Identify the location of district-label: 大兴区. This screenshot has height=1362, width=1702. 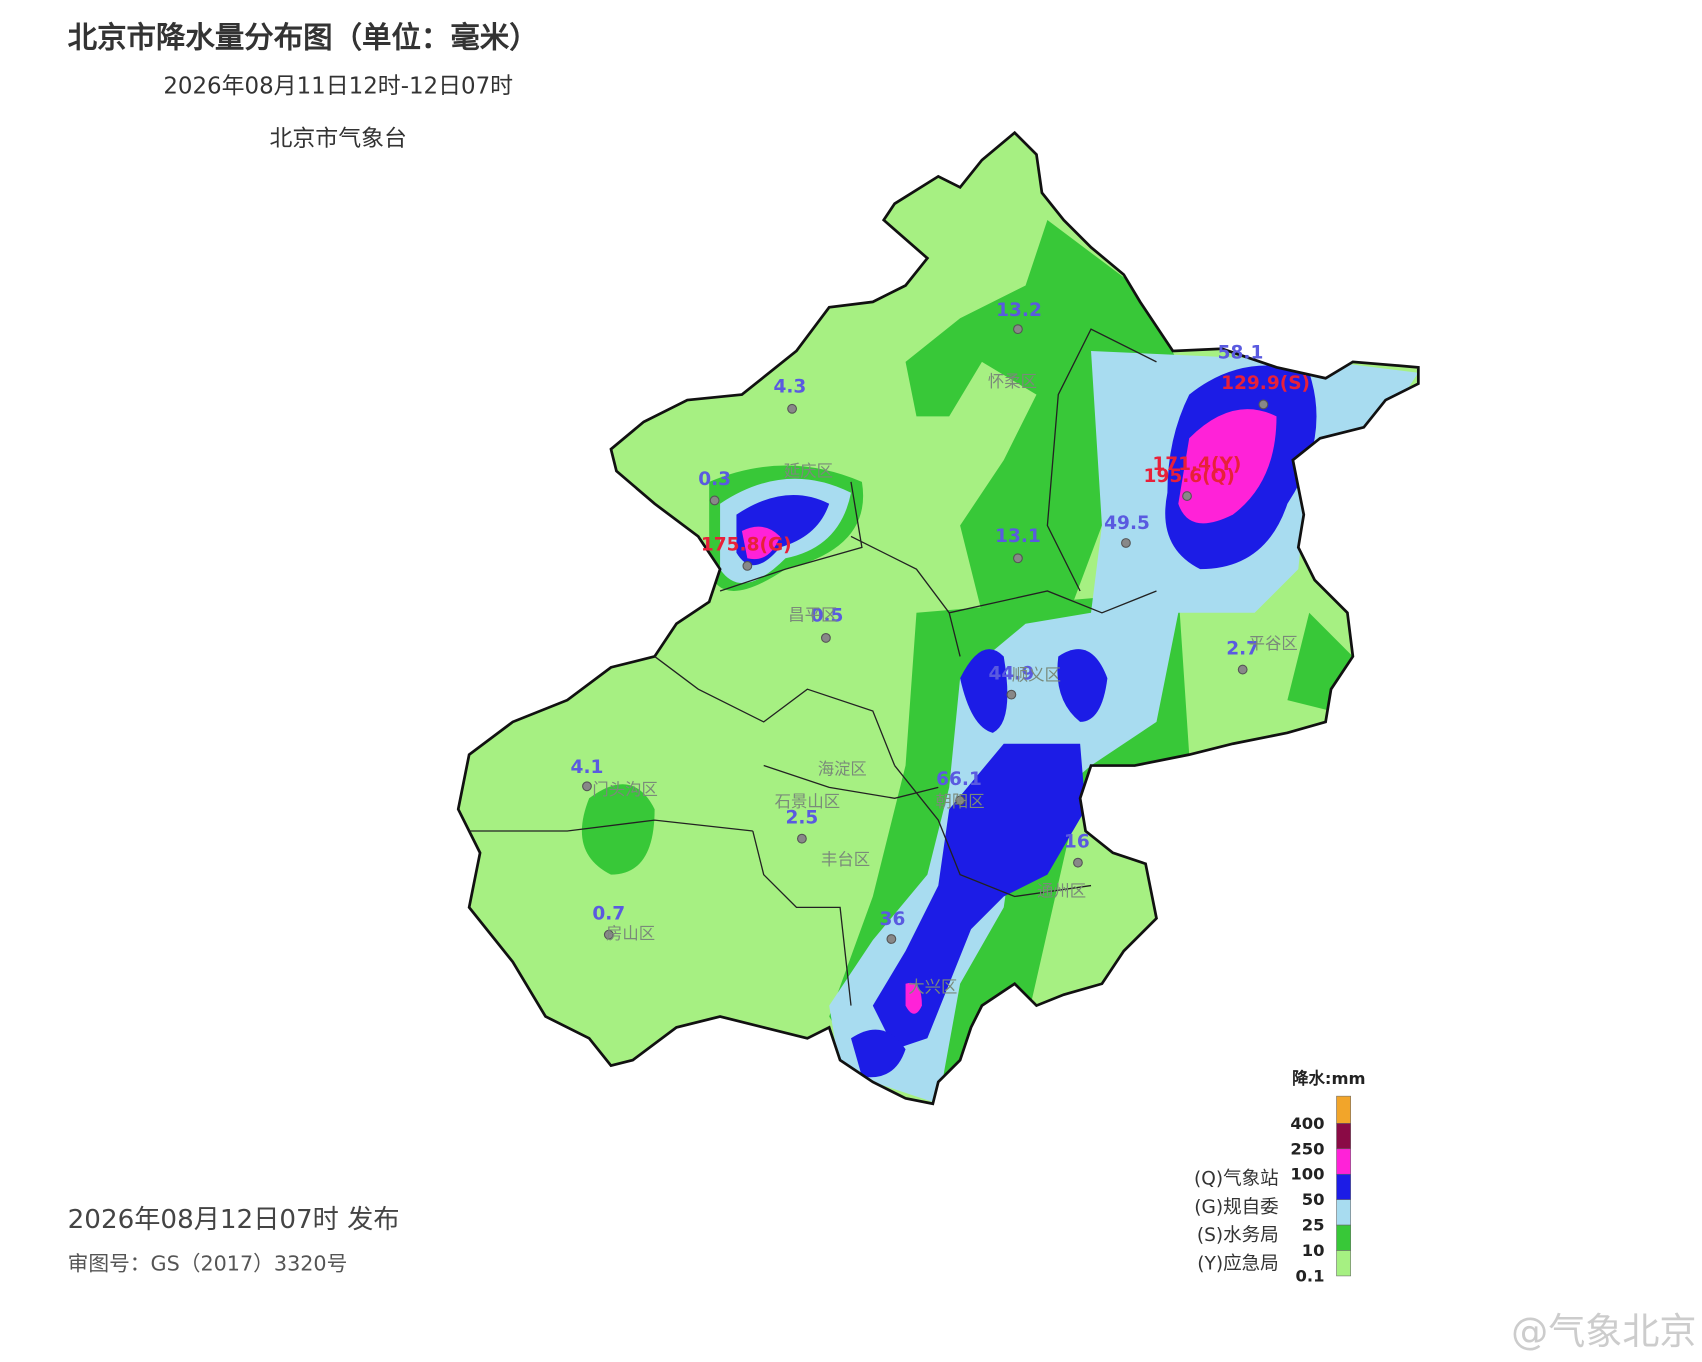
(932, 986).